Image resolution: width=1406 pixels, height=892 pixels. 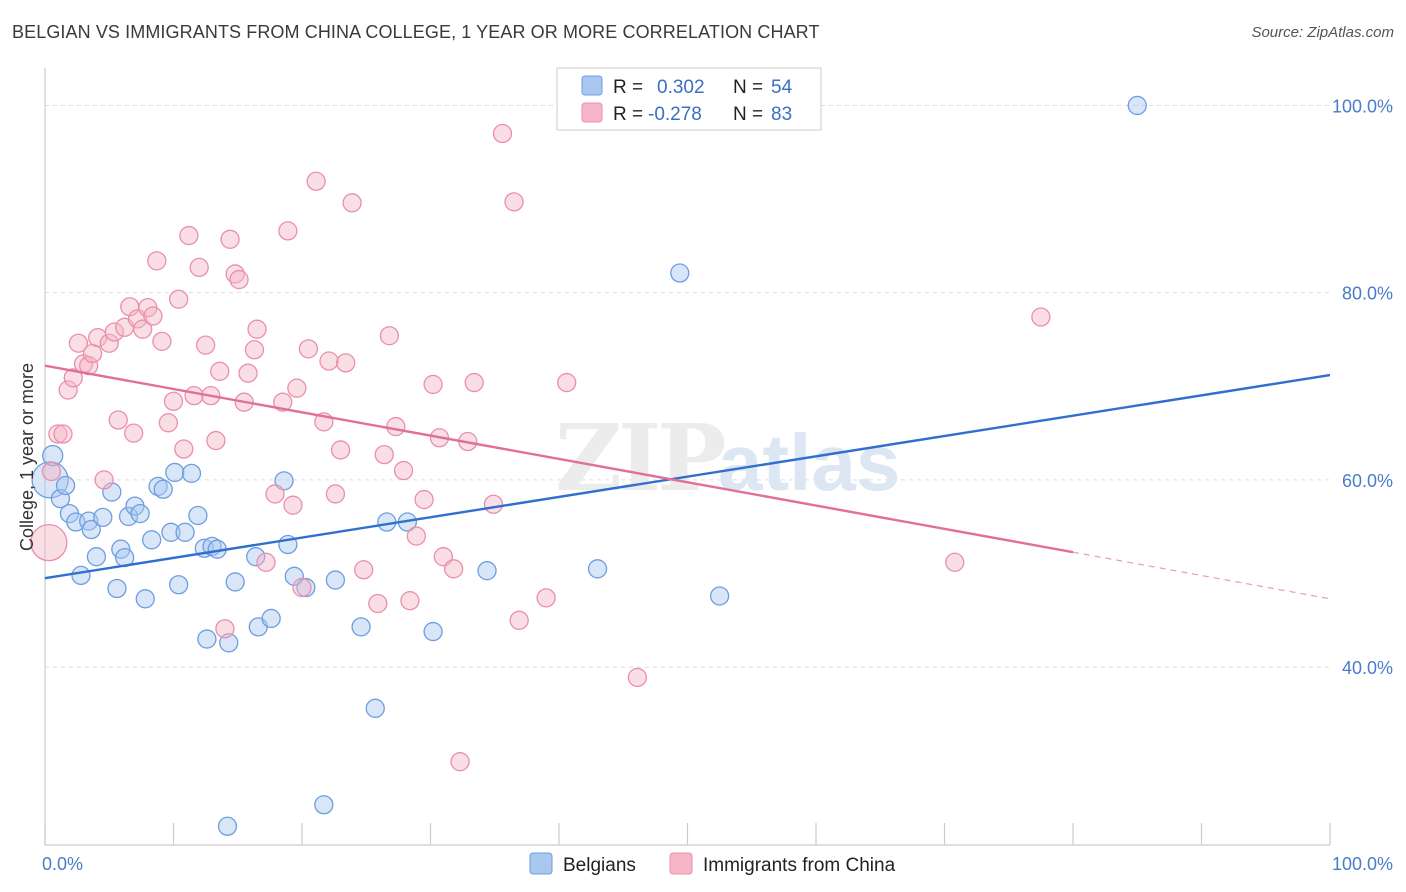 I want to click on legend-n-value-china: 83, so click(x=781, y=114).